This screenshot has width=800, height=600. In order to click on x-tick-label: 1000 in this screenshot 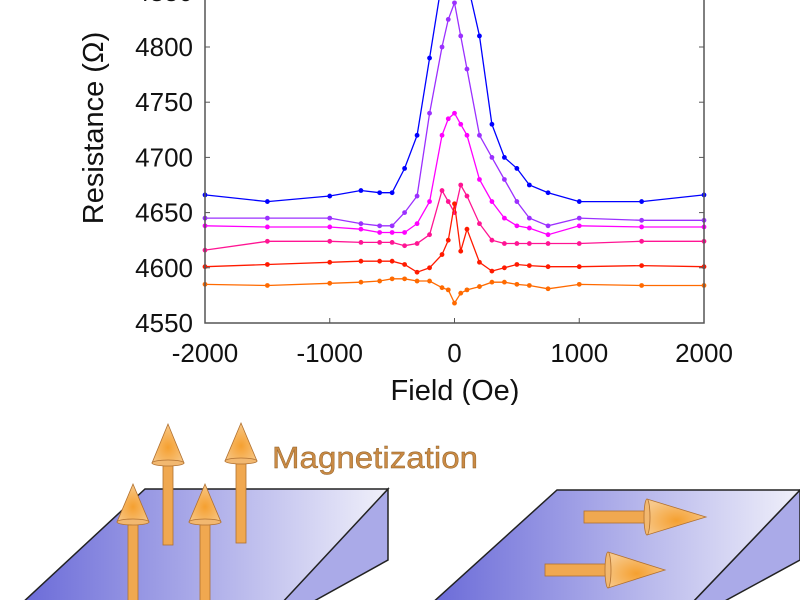, I will do `click(579, 353)`.